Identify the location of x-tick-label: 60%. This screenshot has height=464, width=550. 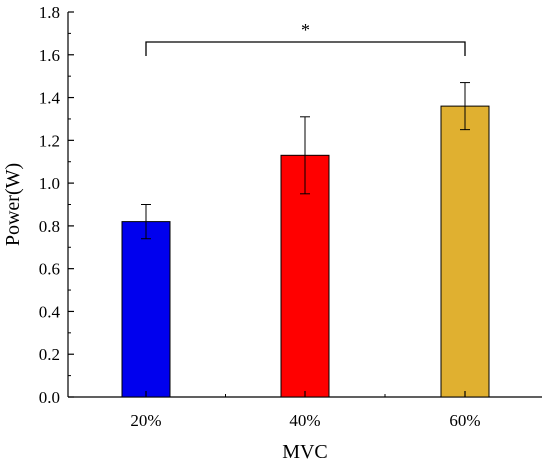
(464, 420).